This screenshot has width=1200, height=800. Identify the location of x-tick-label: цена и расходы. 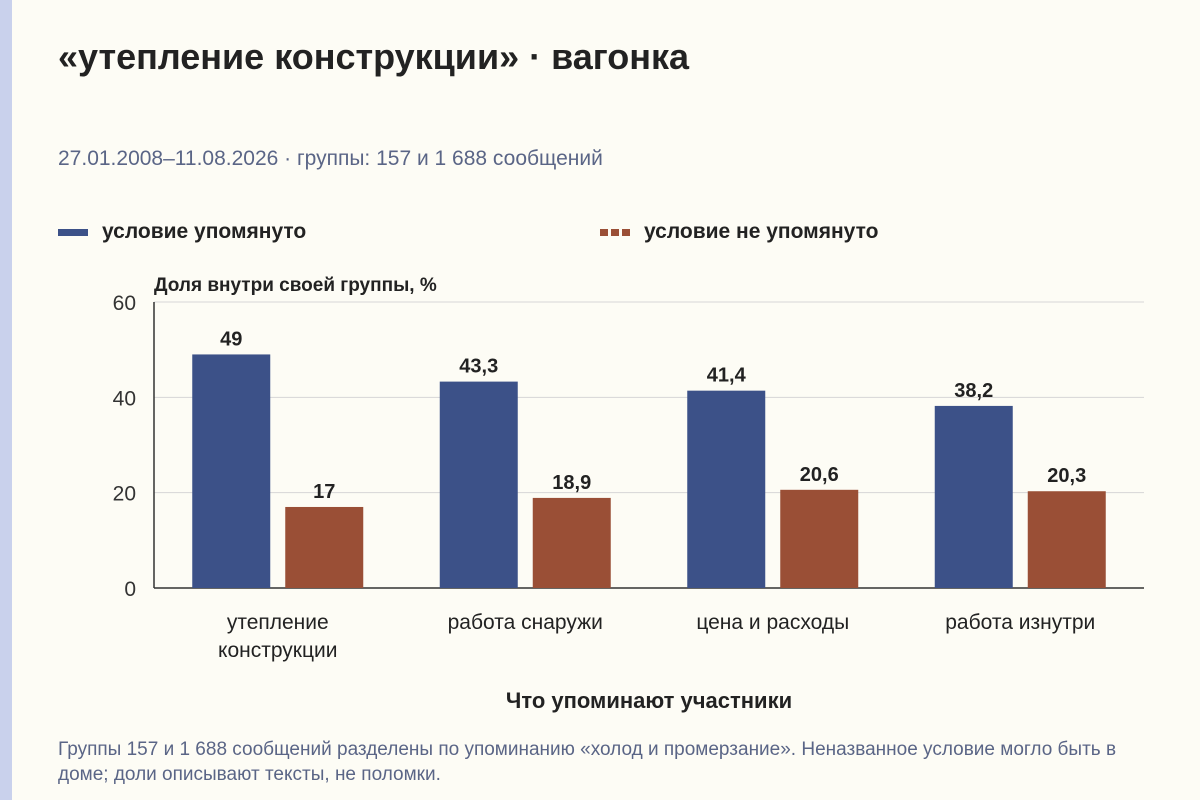
(772, 622).